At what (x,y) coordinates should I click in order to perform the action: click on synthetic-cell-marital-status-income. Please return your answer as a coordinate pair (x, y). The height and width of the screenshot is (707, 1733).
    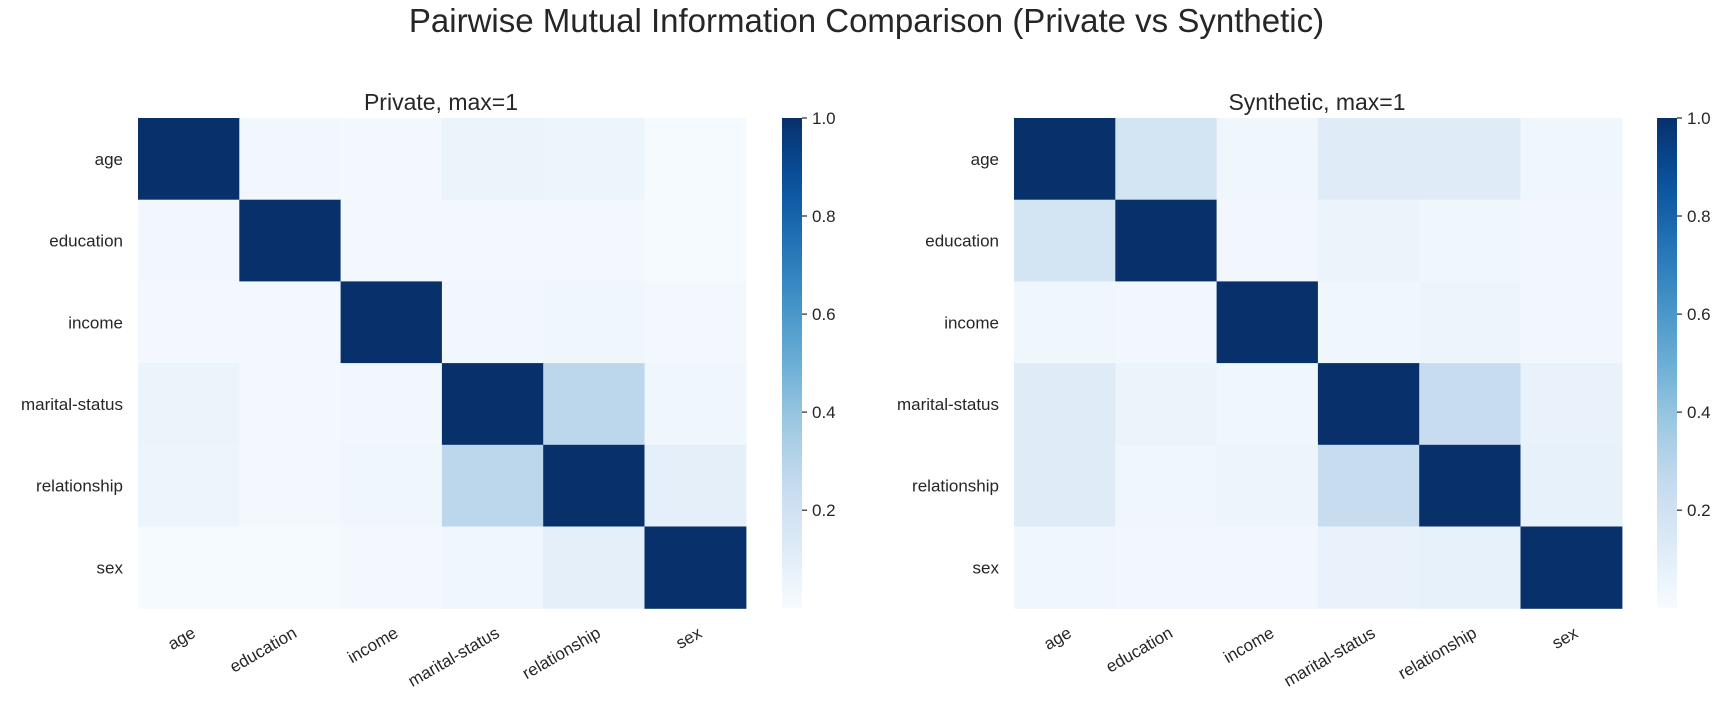
    Looking at the image, I should click on (1267, 404).